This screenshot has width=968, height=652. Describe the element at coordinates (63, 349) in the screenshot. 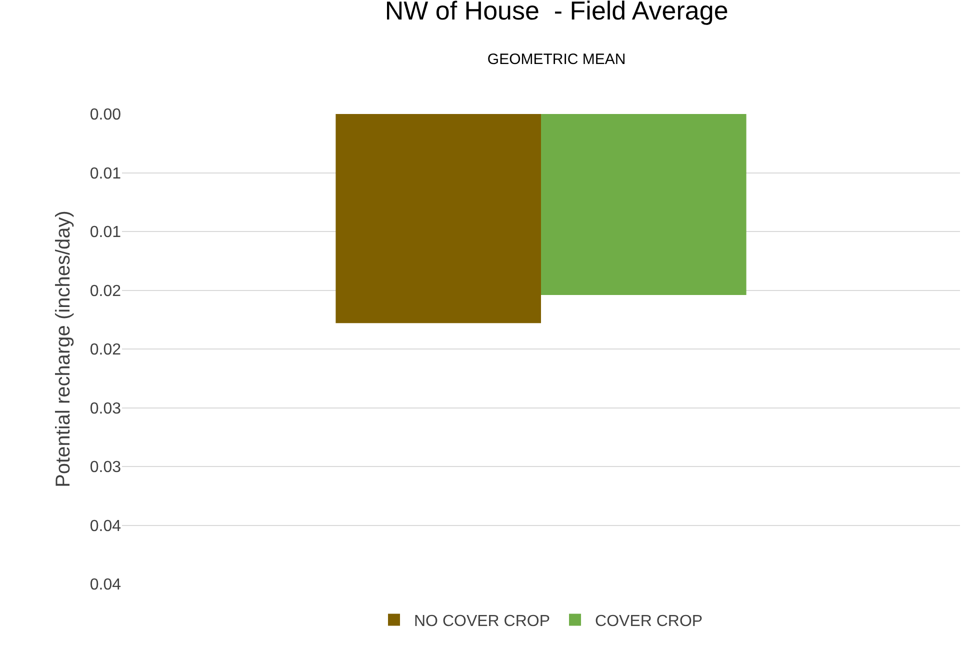

I see `y-axis-title: Potential recharge (inches/day)` at that location.